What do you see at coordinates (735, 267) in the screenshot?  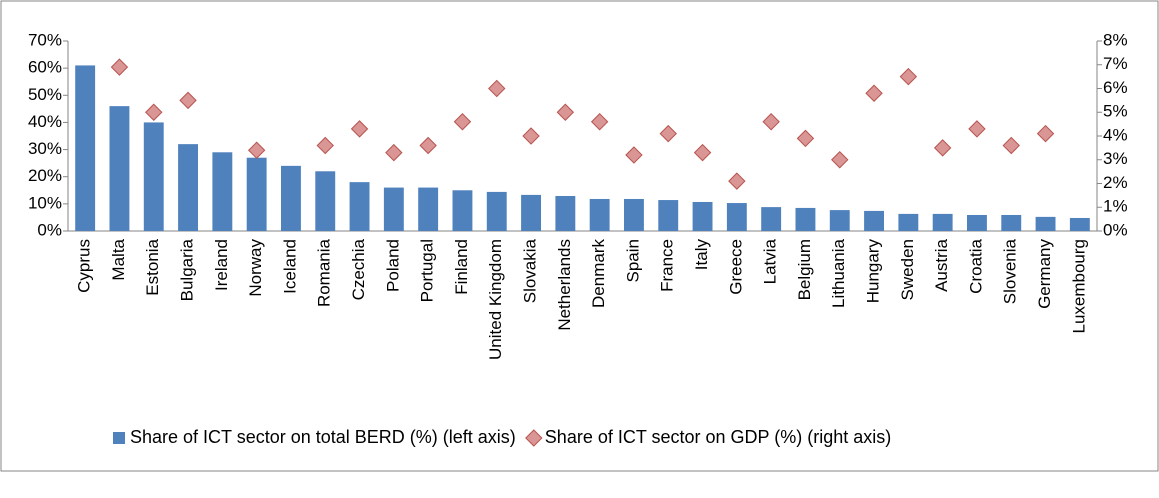 I see `x-tick-label: Greece` at bounding box center [735, 267].